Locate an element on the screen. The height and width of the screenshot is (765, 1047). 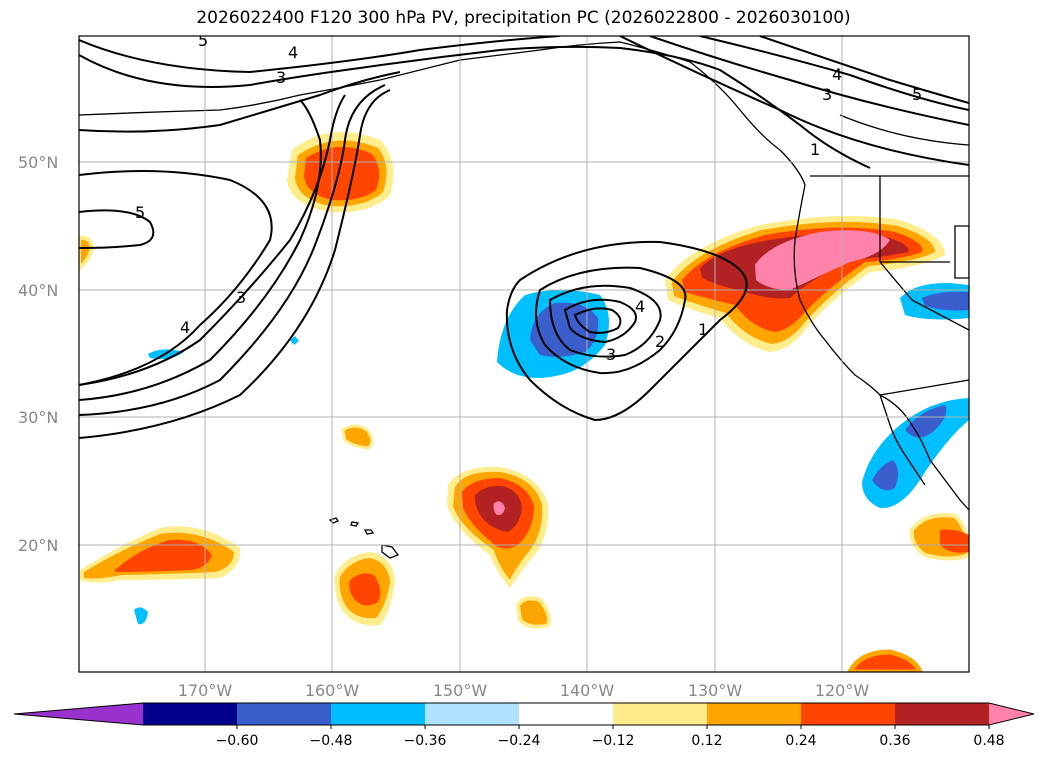
precip-islands-red is located at coordinates (365, 589).